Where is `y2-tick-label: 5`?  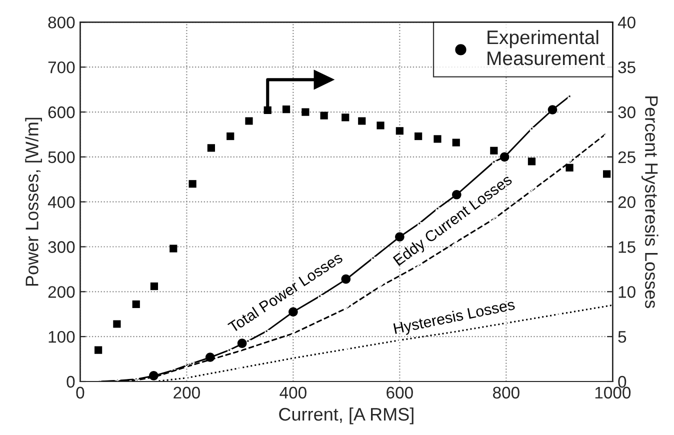 y2-tick-label: 5 is located at coordinates (622, 337).